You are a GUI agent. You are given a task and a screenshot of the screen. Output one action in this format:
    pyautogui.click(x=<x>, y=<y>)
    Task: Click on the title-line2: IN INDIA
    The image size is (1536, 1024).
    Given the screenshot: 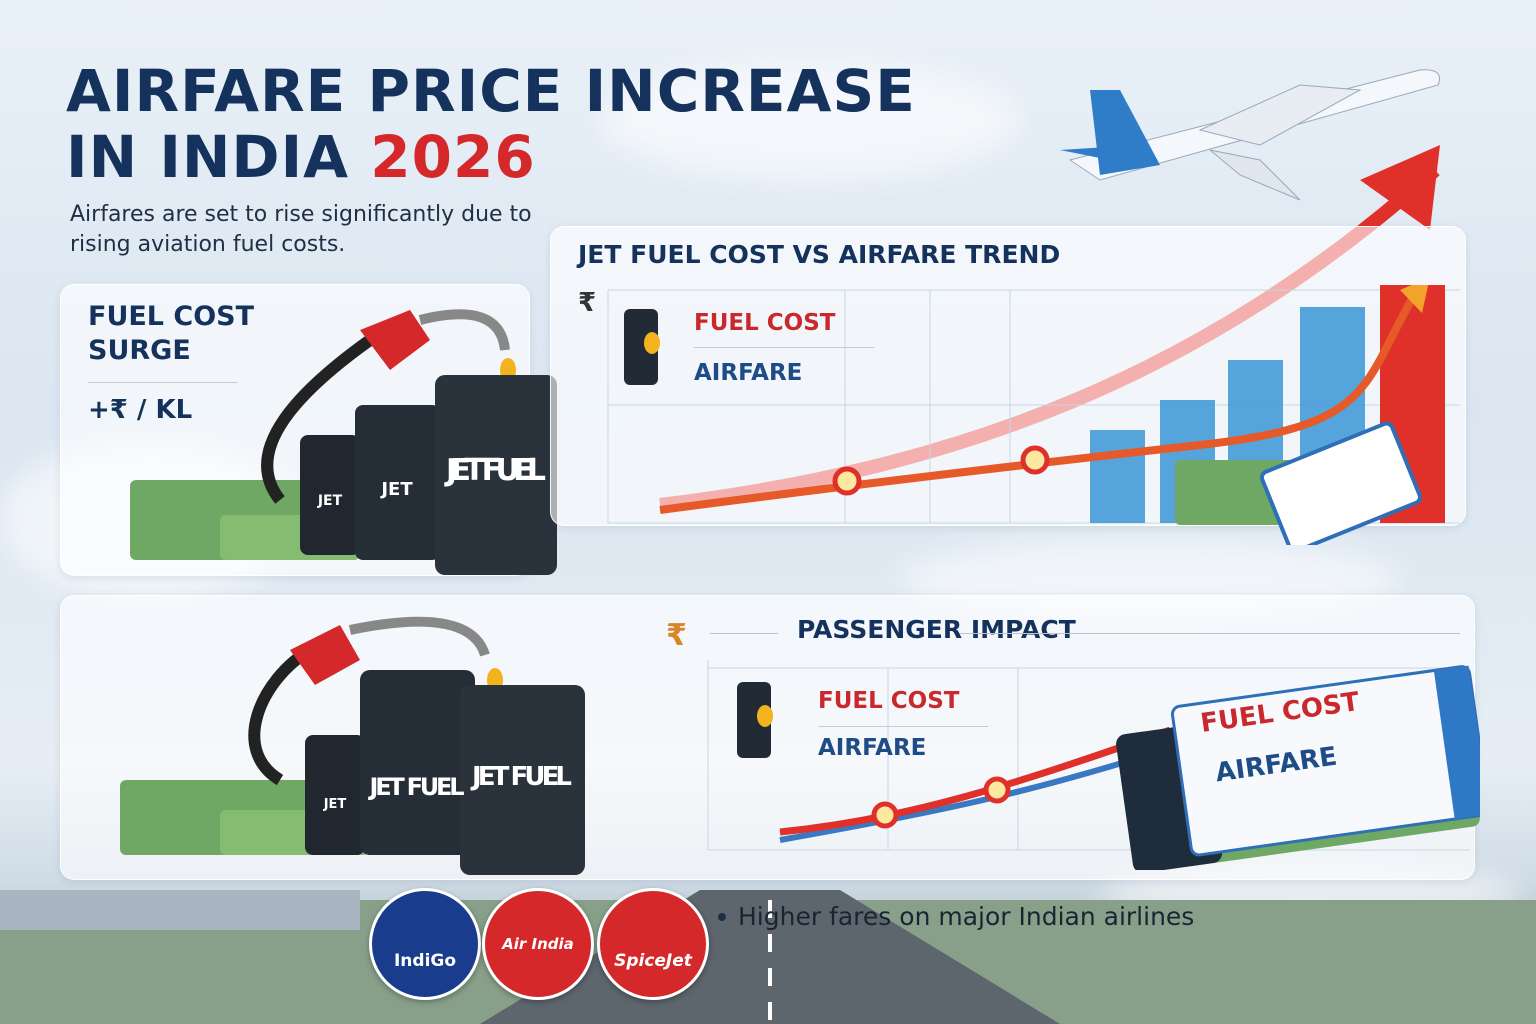 What is the action you would take?
    pyautogui.click(x=208, y=157)
    